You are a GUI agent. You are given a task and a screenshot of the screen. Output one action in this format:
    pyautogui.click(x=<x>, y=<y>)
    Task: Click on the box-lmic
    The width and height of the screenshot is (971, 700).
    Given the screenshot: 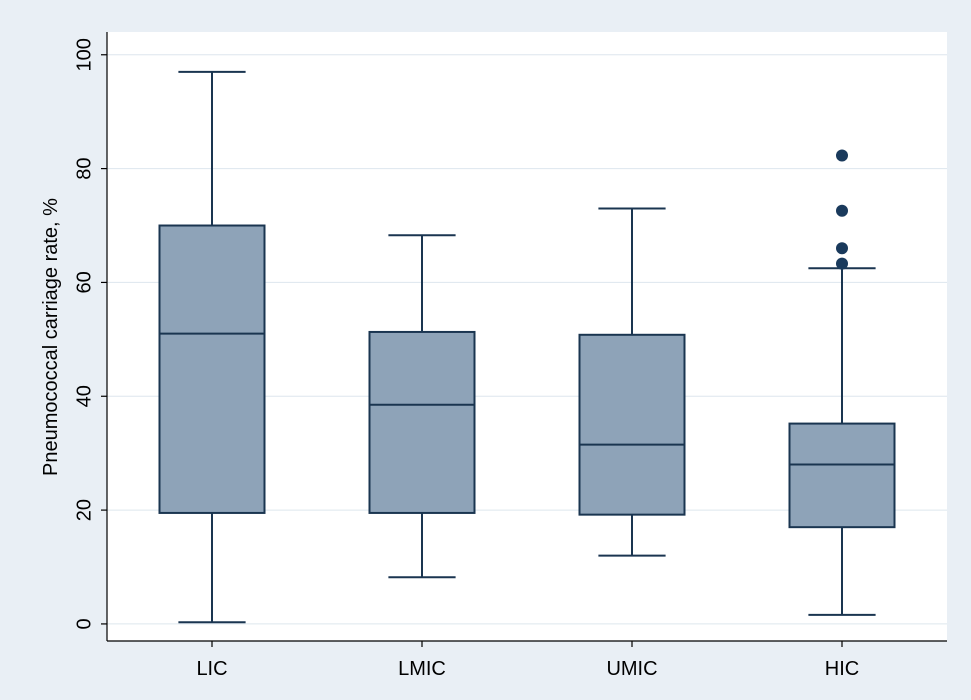 What is the action you would take?
    pyautogui.click(x=422, y=406)
    